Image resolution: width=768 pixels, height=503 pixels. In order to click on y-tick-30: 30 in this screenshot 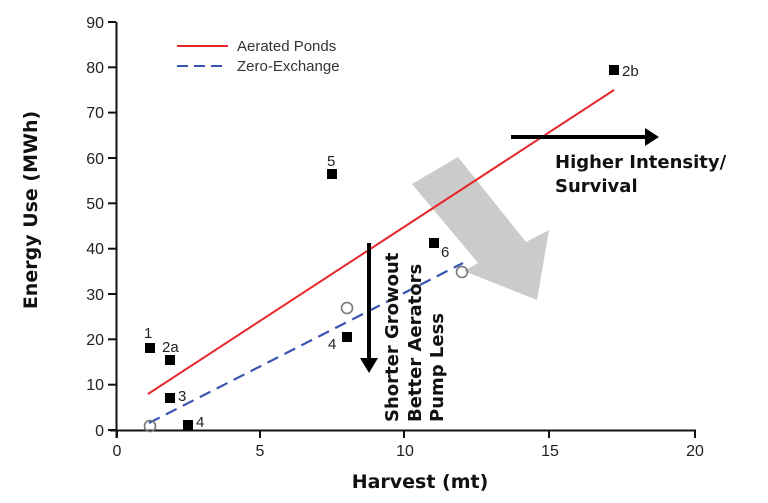, I will do `click(95, 295)`.